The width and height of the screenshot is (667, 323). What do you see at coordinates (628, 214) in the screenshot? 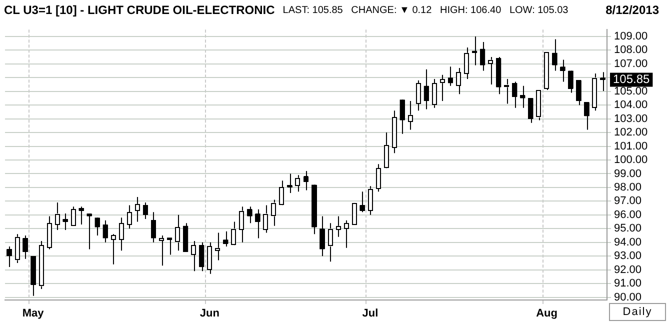
I see `y-tick-label: 96.00` at bounding box center [628, 214].